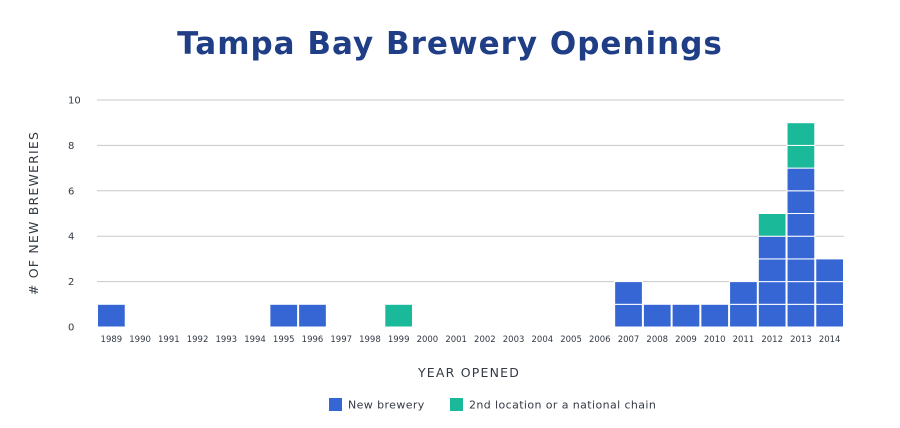 This screenshot has width=900, height=428. Describe the element at coordinates (112, 340) in the screenshot. I see `x-tick-label: 1989` at that location.